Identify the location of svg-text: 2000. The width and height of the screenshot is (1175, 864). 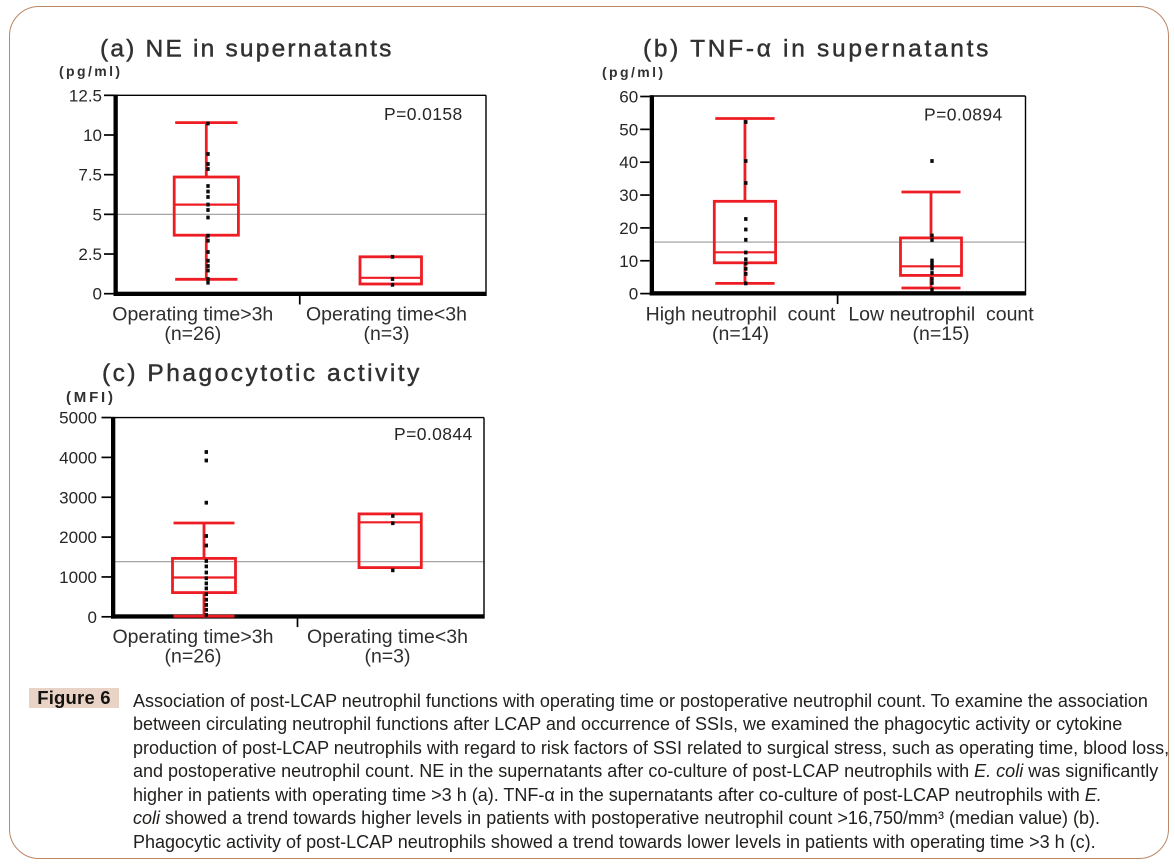
(78, 537).